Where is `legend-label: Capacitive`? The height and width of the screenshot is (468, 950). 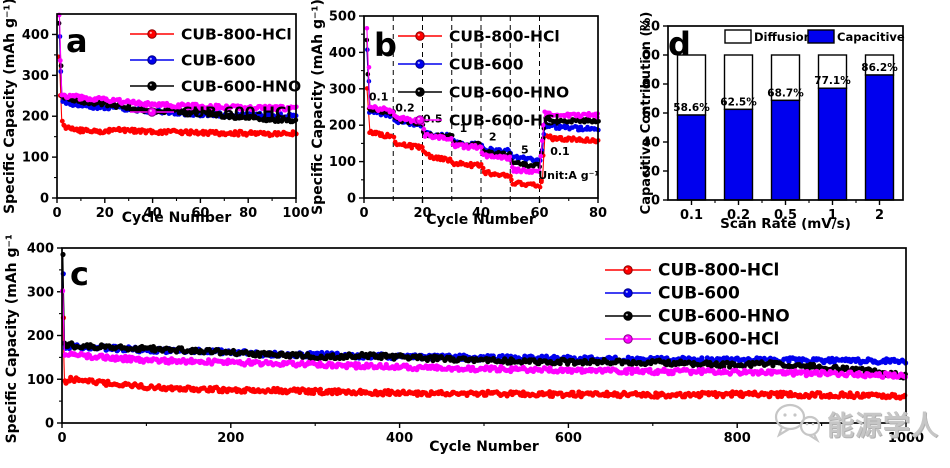
legend-label: Capacitive is located at coordinates (871, 37).